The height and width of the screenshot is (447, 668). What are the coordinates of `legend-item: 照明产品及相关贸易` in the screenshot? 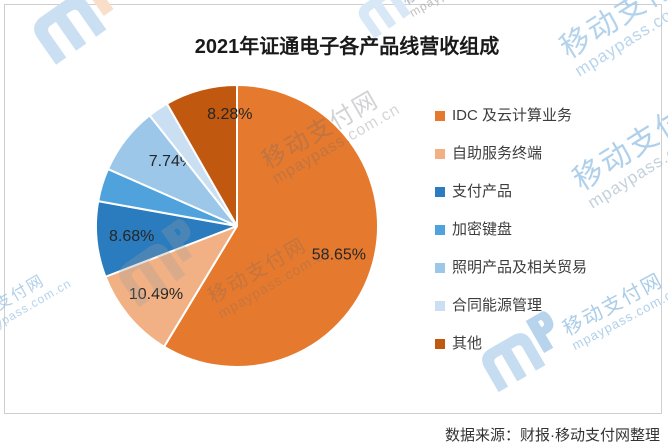 It's located at (511, 267).